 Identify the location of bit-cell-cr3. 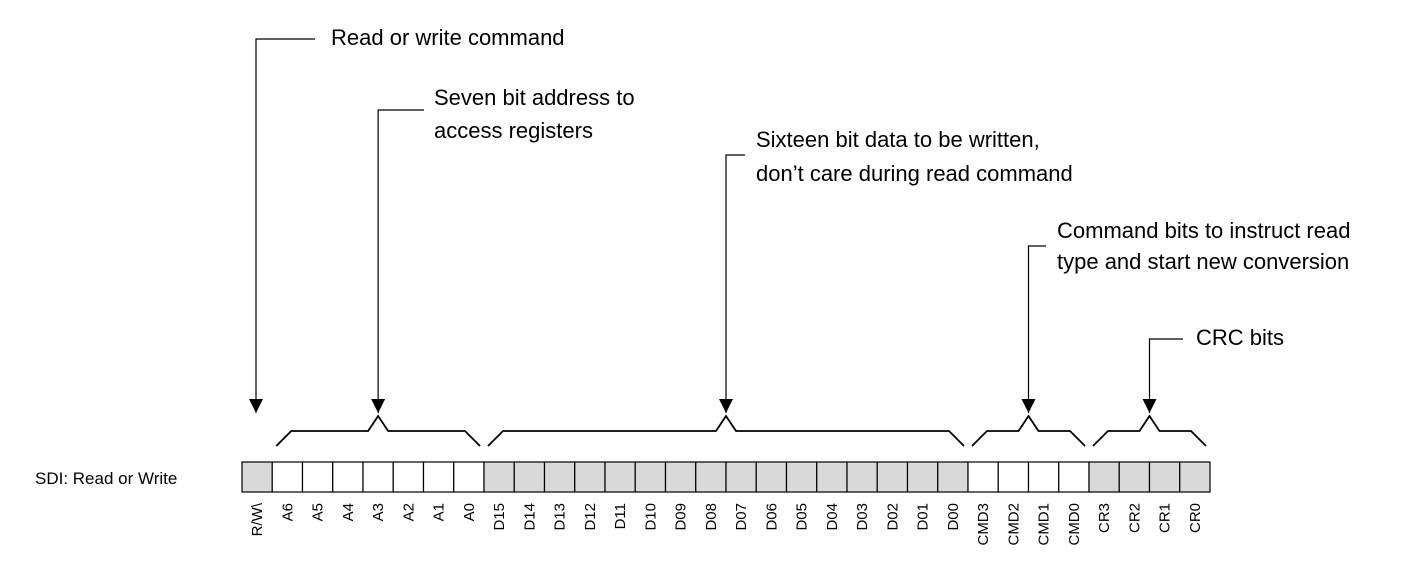
(1104, 477).